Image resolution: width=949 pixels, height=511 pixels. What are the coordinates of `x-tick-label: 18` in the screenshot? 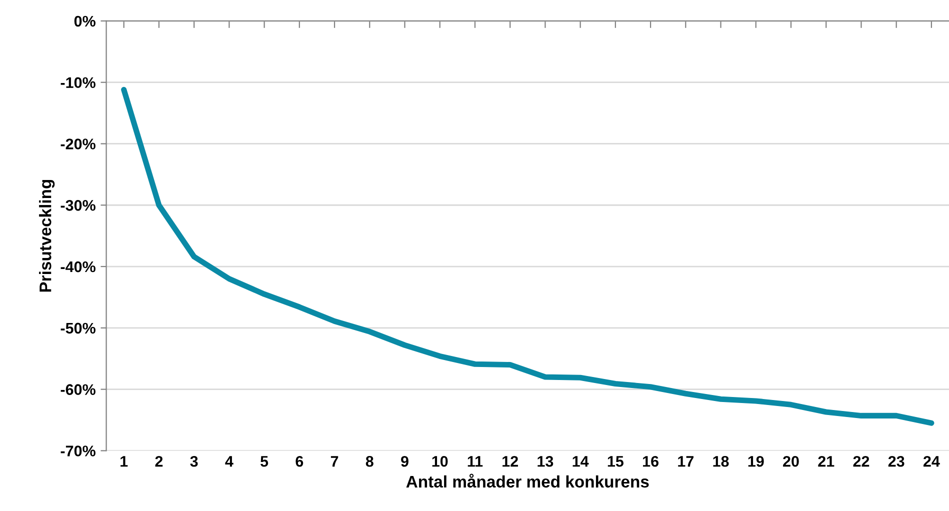 It's located at (721, 461).